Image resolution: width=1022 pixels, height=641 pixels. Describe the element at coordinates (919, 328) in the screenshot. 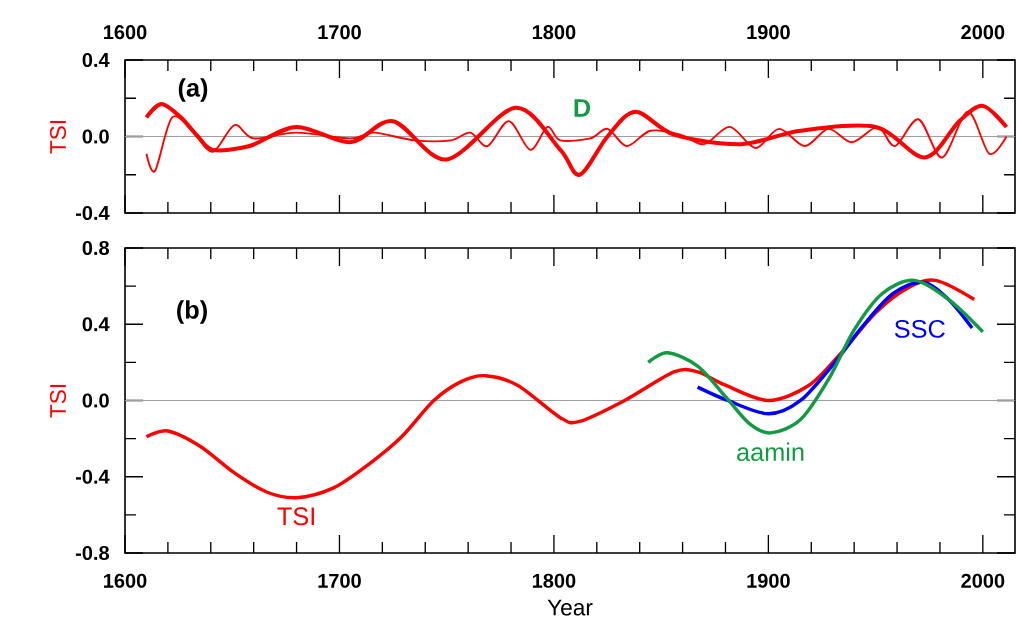

I see `series-label: SSC` at that location.